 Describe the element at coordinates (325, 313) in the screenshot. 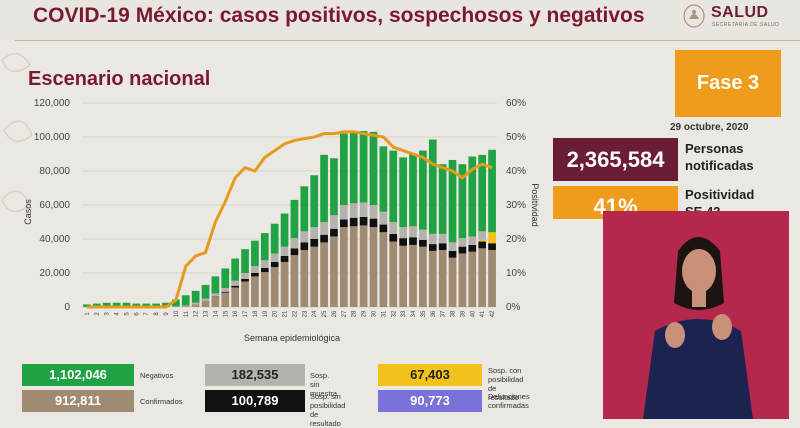

I see `x-tick-label: 25` at that location.